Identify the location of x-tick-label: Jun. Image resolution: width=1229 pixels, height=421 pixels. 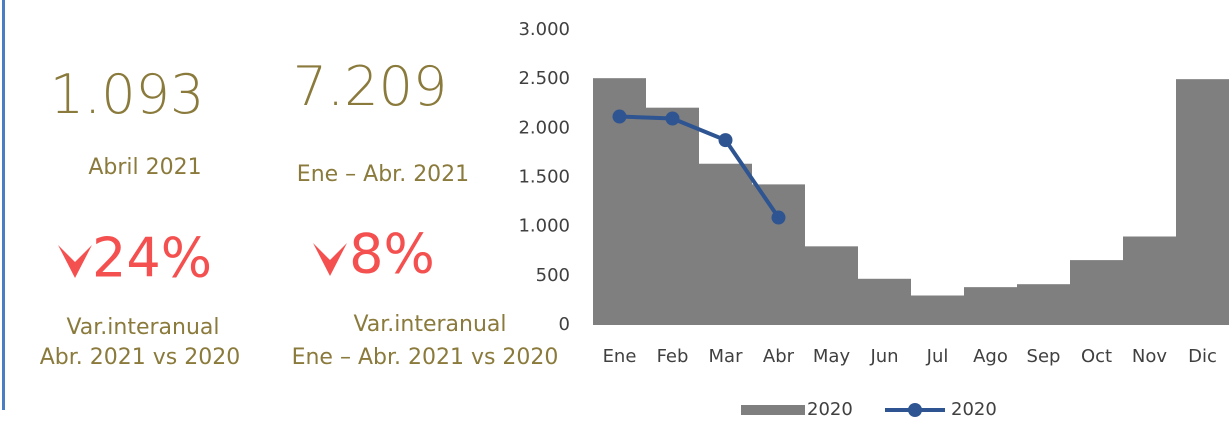
(883, 356).